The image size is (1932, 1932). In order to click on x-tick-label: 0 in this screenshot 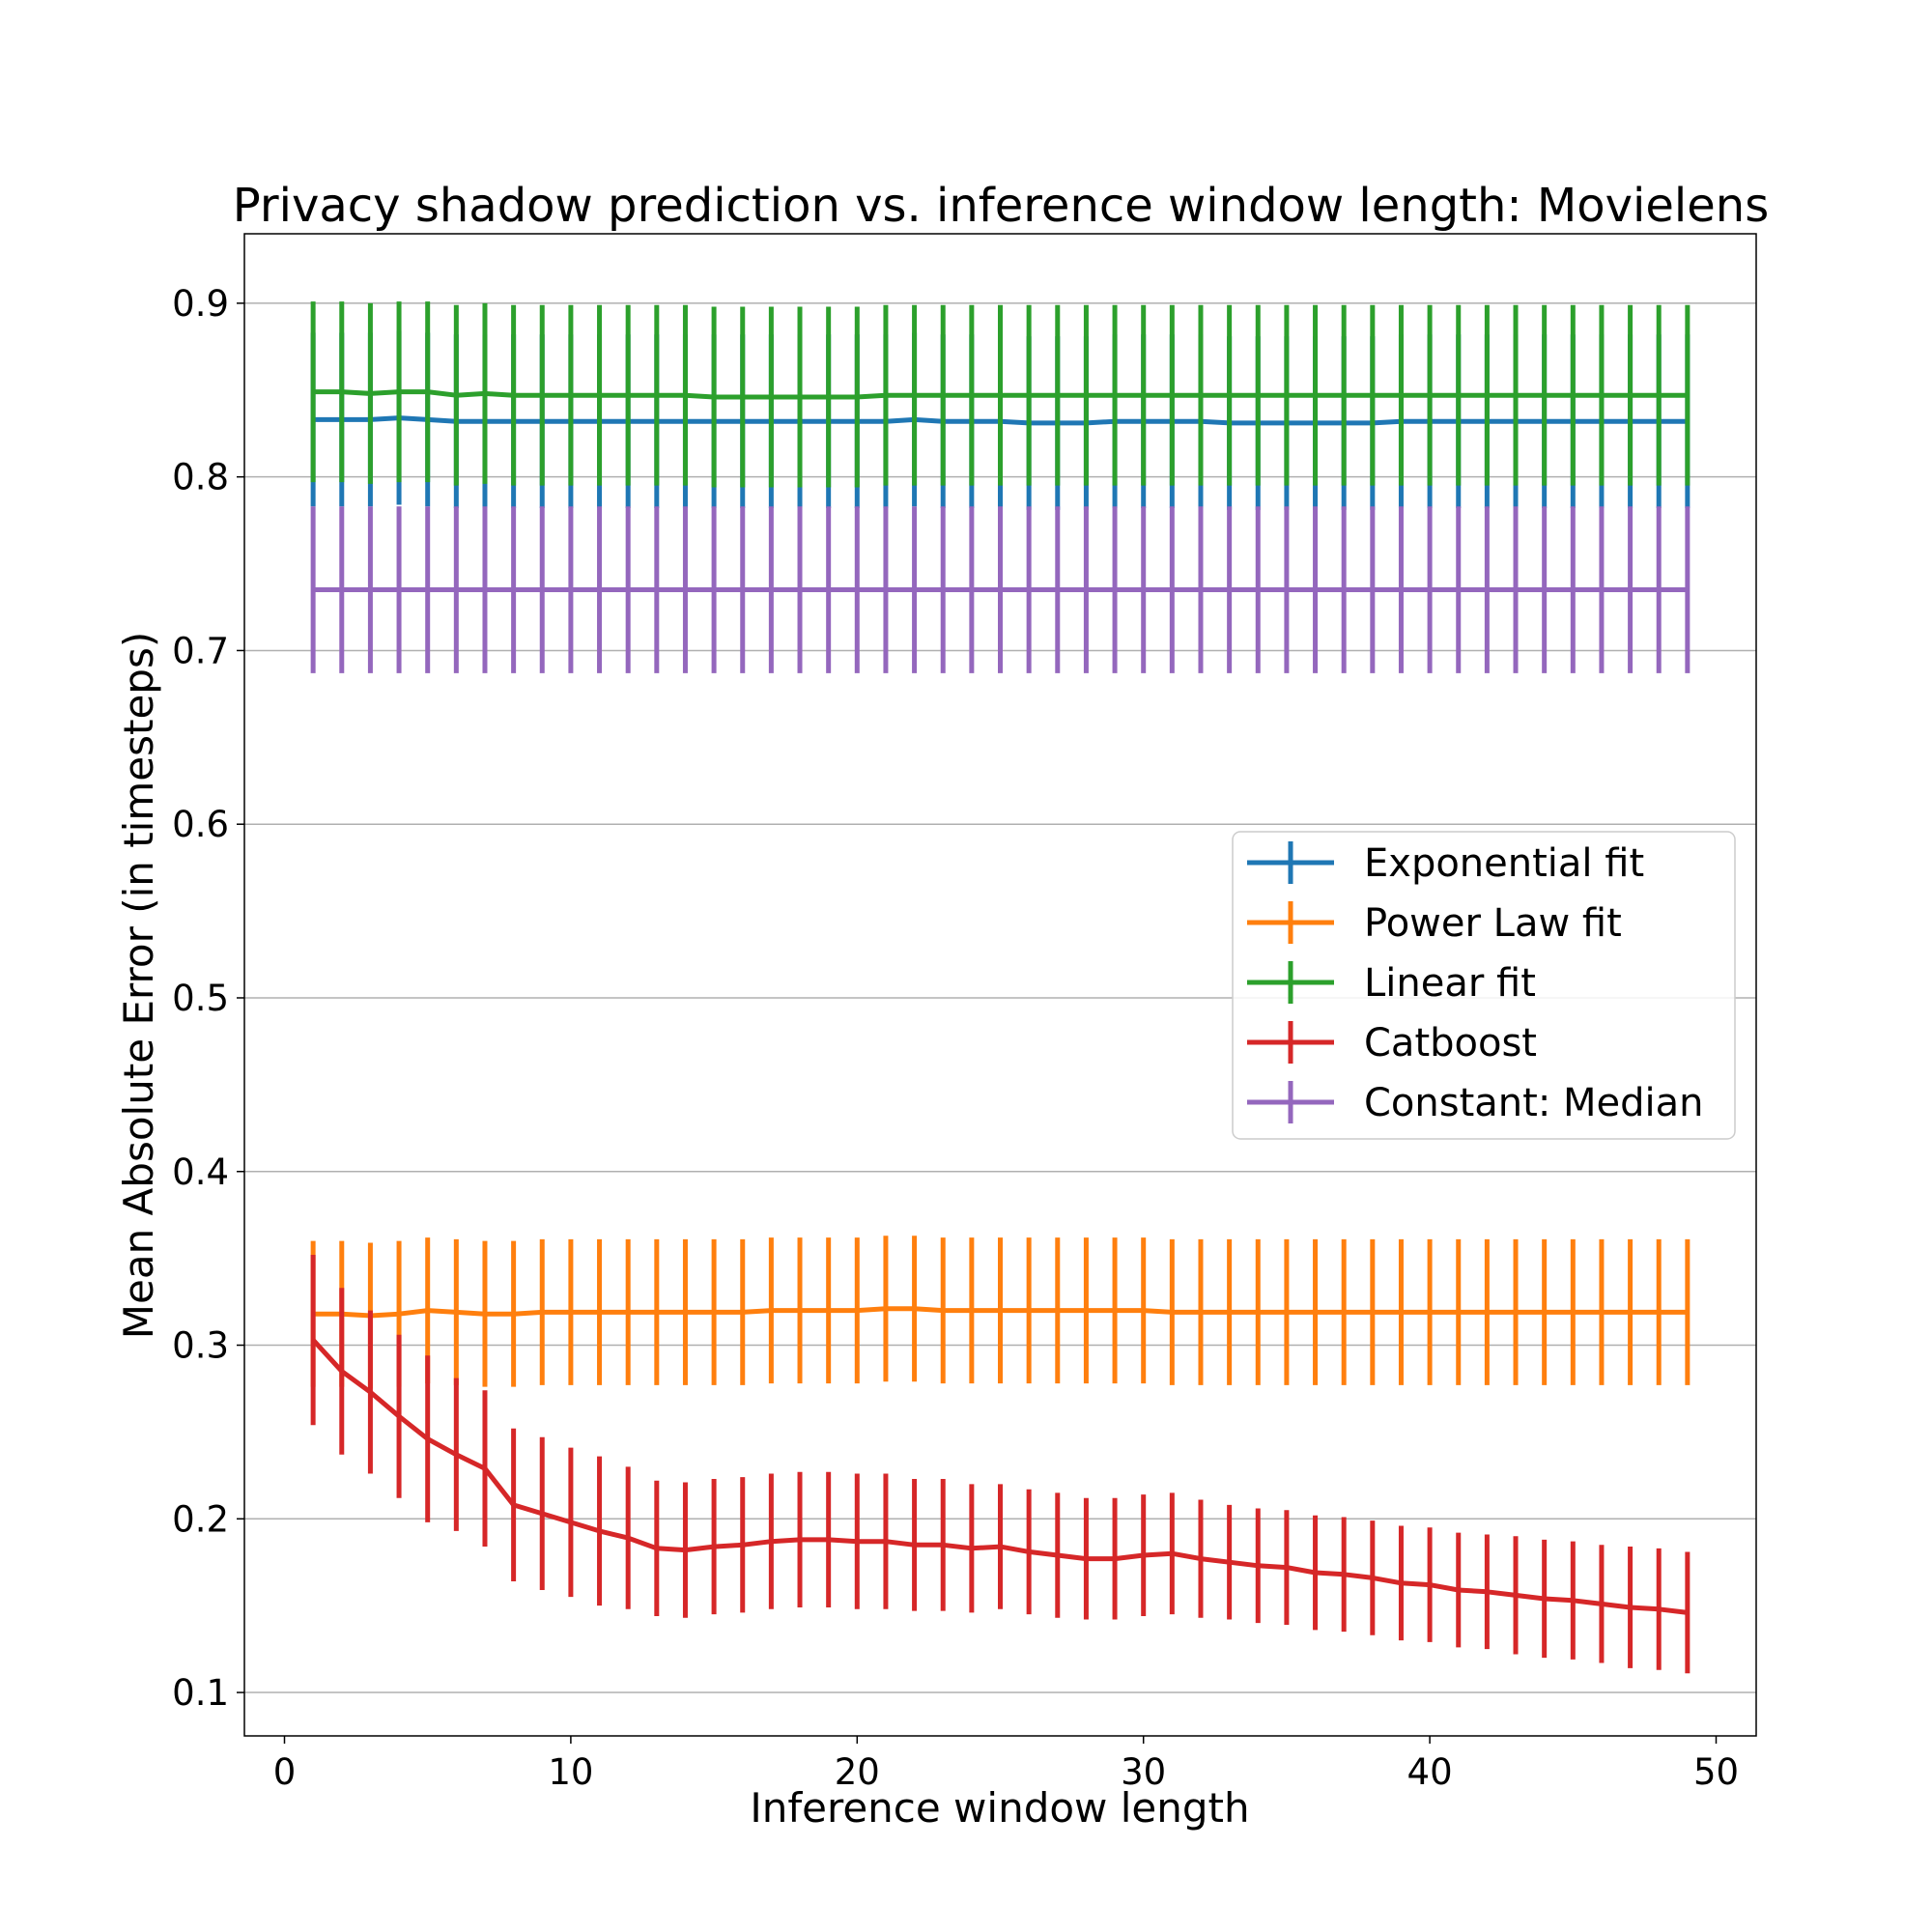, I will do `click(285, 1772)`.